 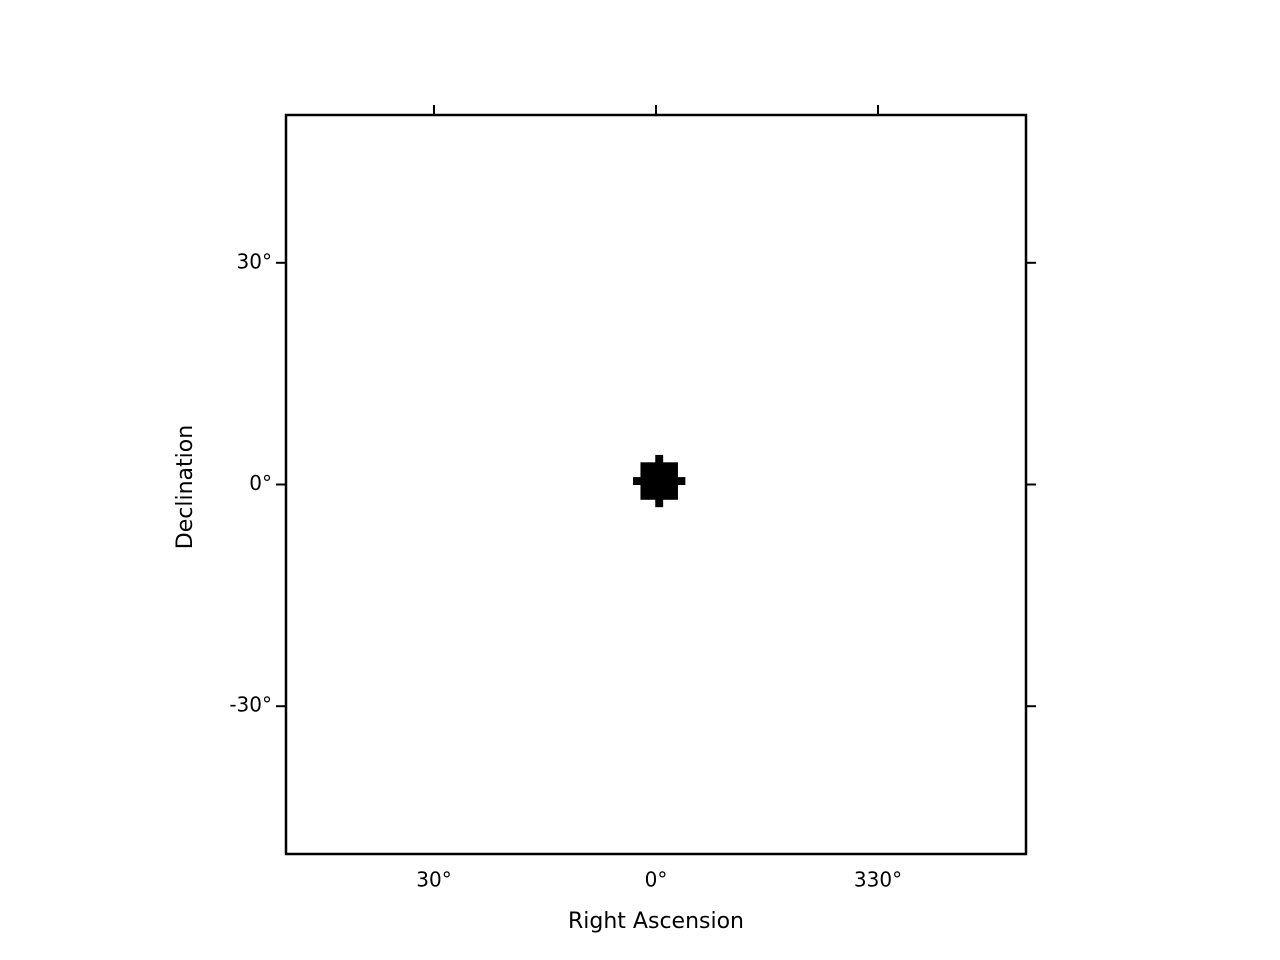 I want to click on x-tick-label: 330°, so click(x=878, y=880).